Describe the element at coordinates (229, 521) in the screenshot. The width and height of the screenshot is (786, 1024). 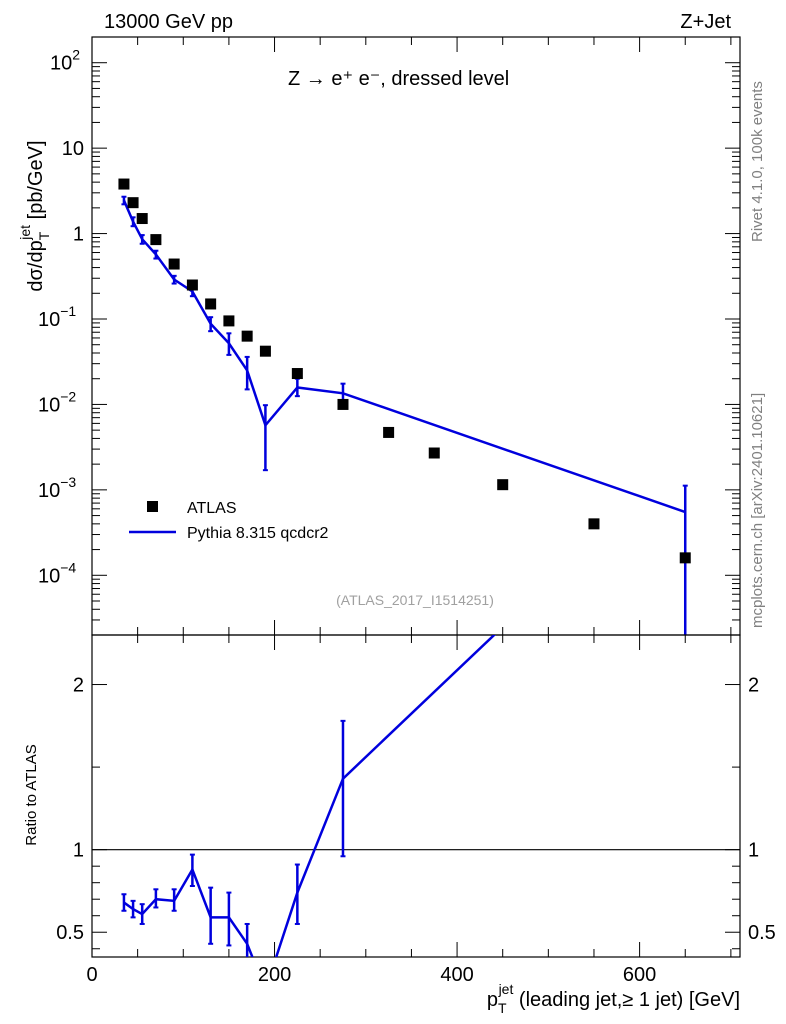
I see `legend: ATLAS Pythia 8.315 qcdcr2` at that location.